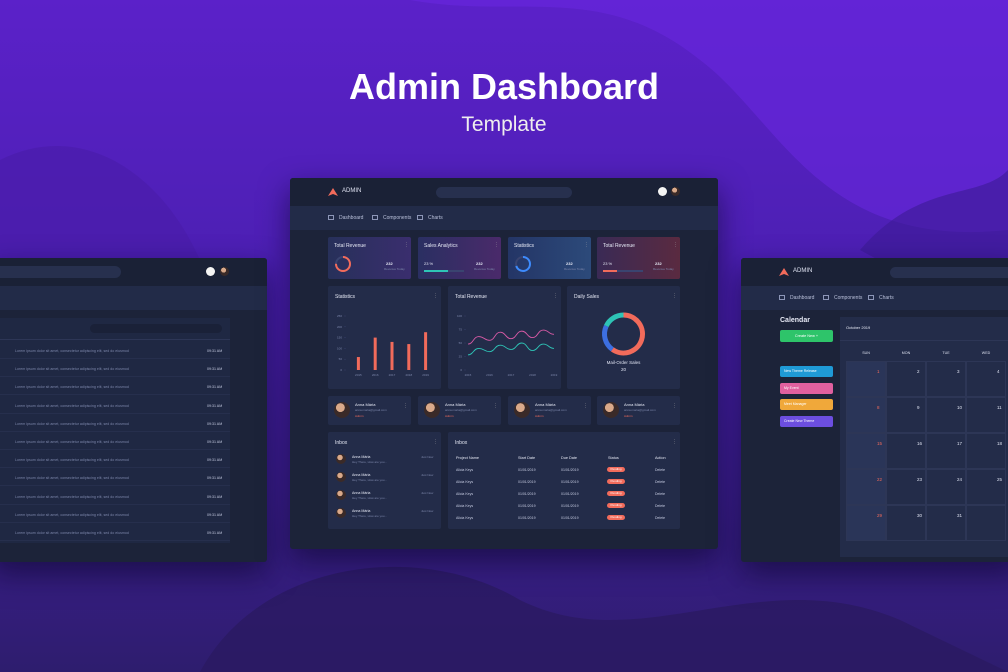  I want to click on nav-bar, so click(504, 218).